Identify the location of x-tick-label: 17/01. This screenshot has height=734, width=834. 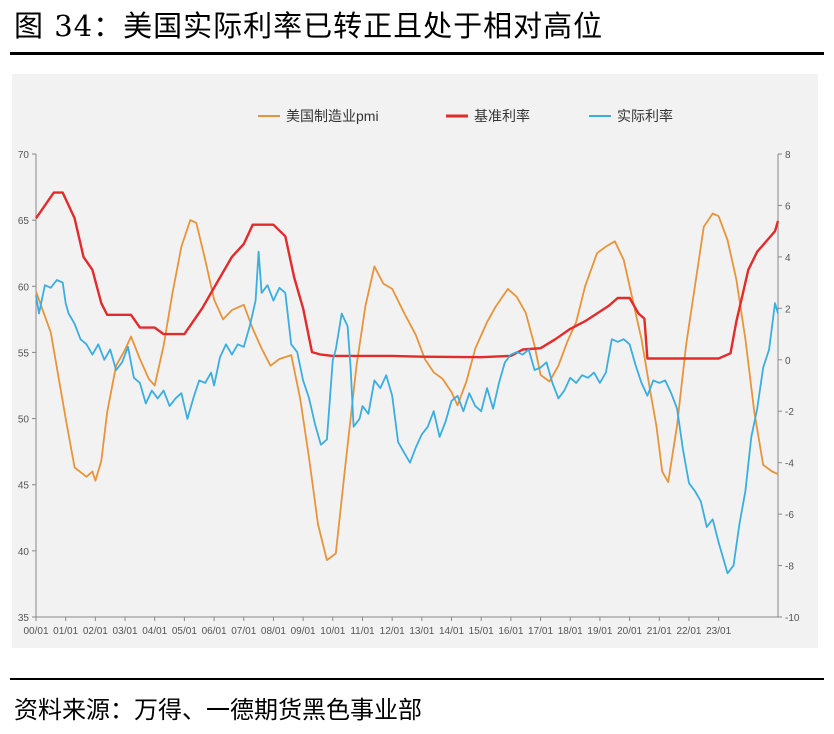
(540, 631).